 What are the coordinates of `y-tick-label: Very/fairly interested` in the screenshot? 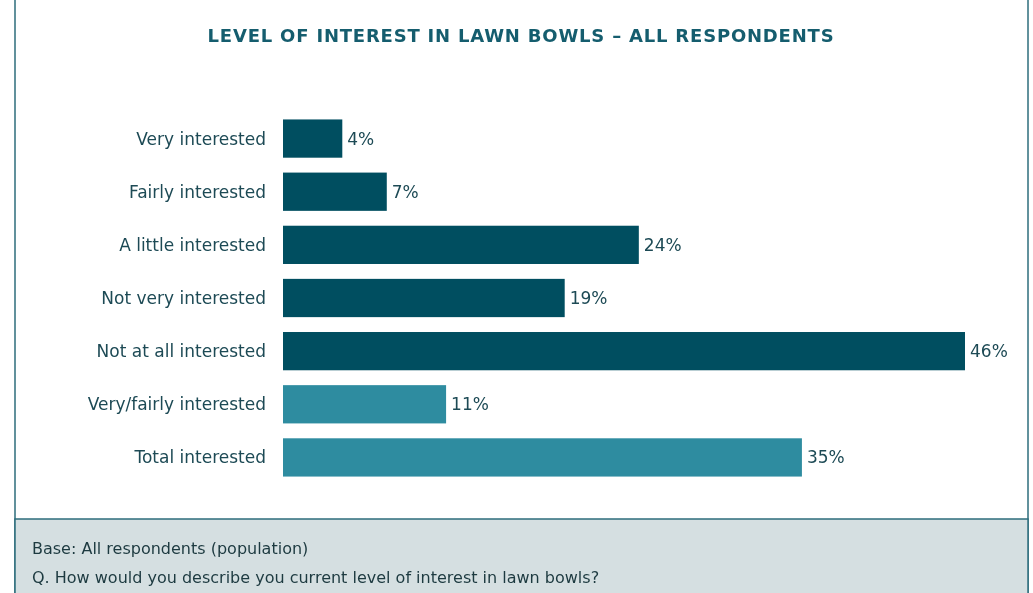 It's located at (176, 404).